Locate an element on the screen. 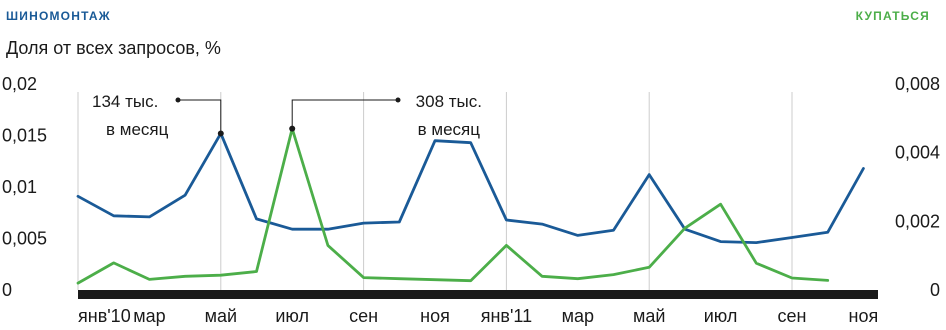 Image resolution: width=946 pixels, height=330 pixels. y-left-tick-label: 0,015 is located at coordinates (24, 136).